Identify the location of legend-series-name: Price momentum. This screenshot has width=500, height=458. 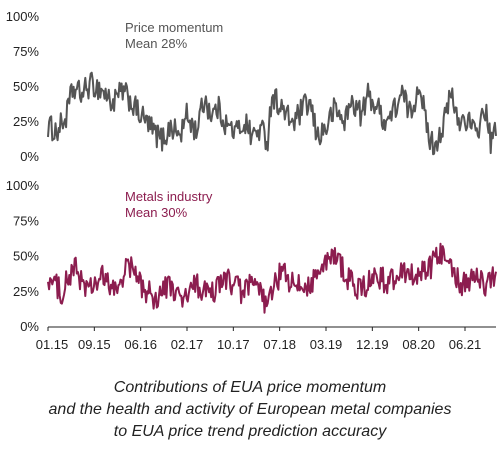
(174, 27).